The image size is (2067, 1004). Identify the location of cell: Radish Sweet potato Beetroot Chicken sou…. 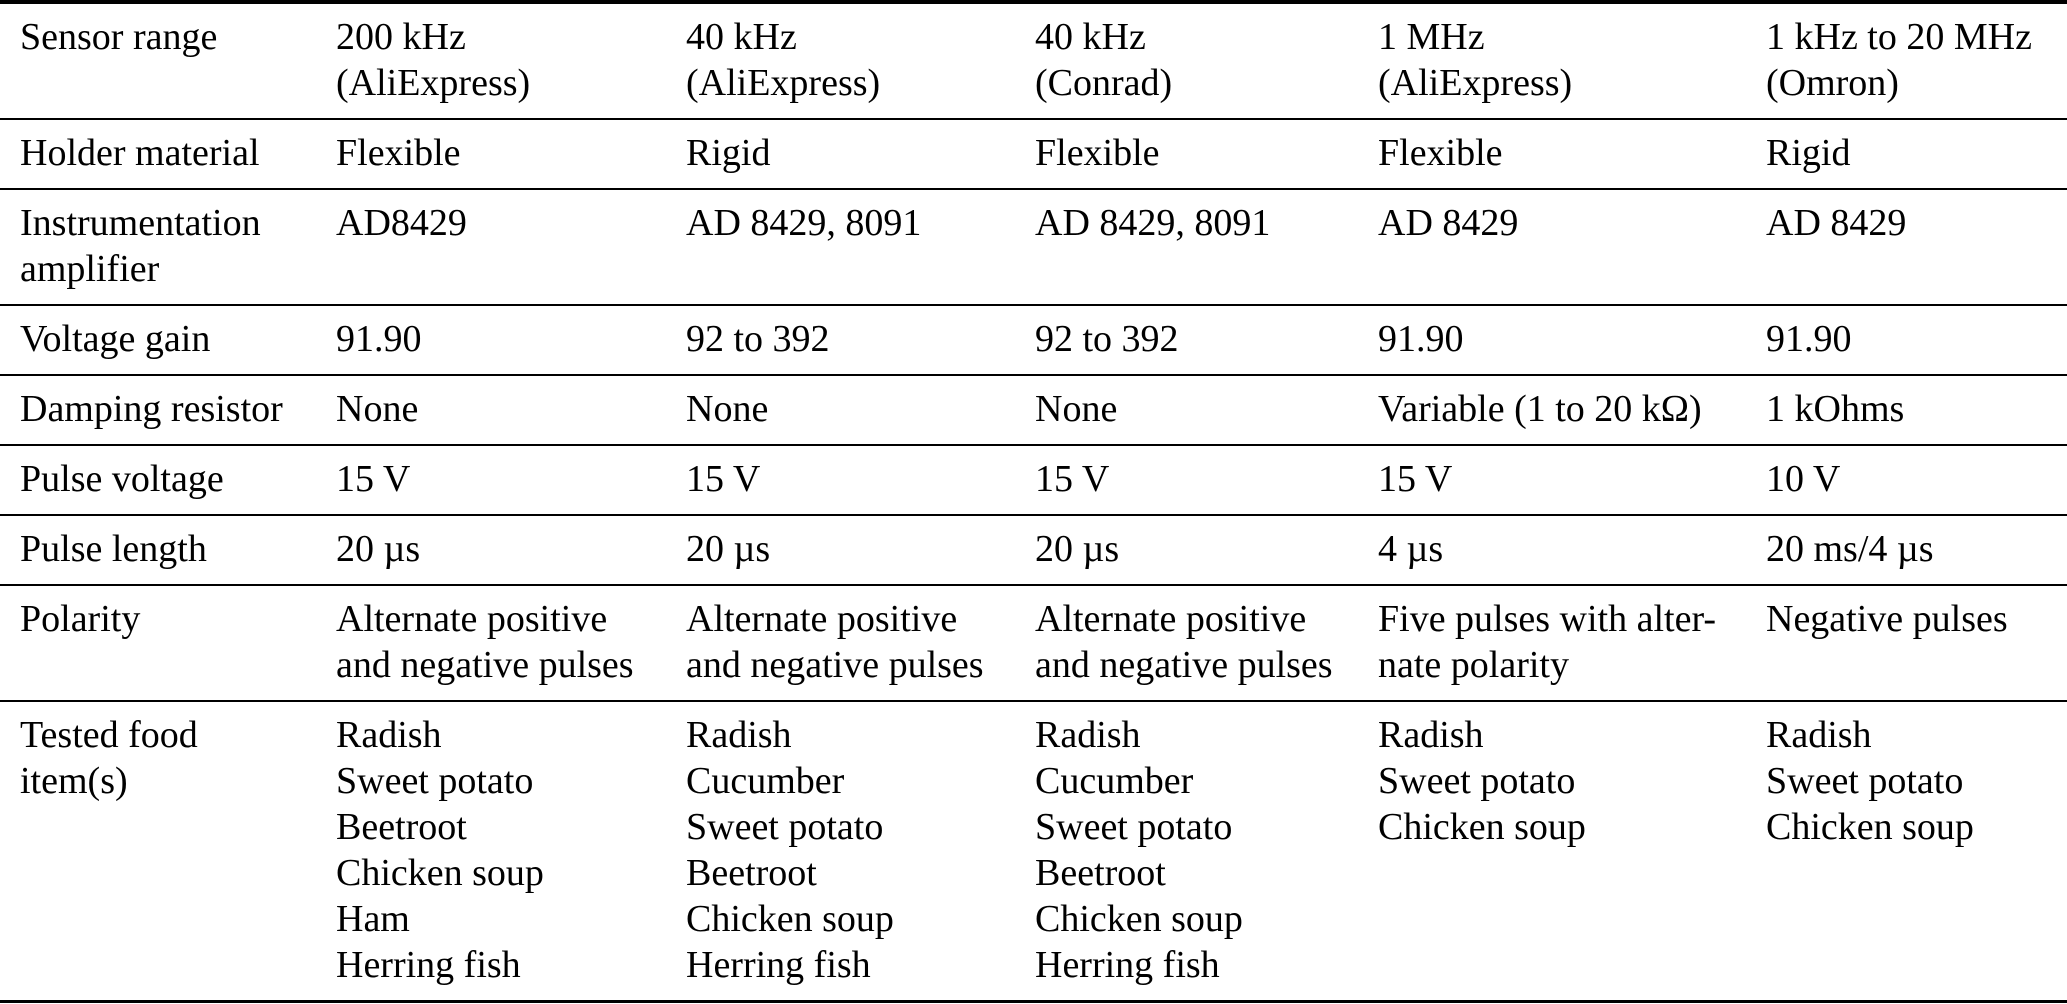
(440, 850).